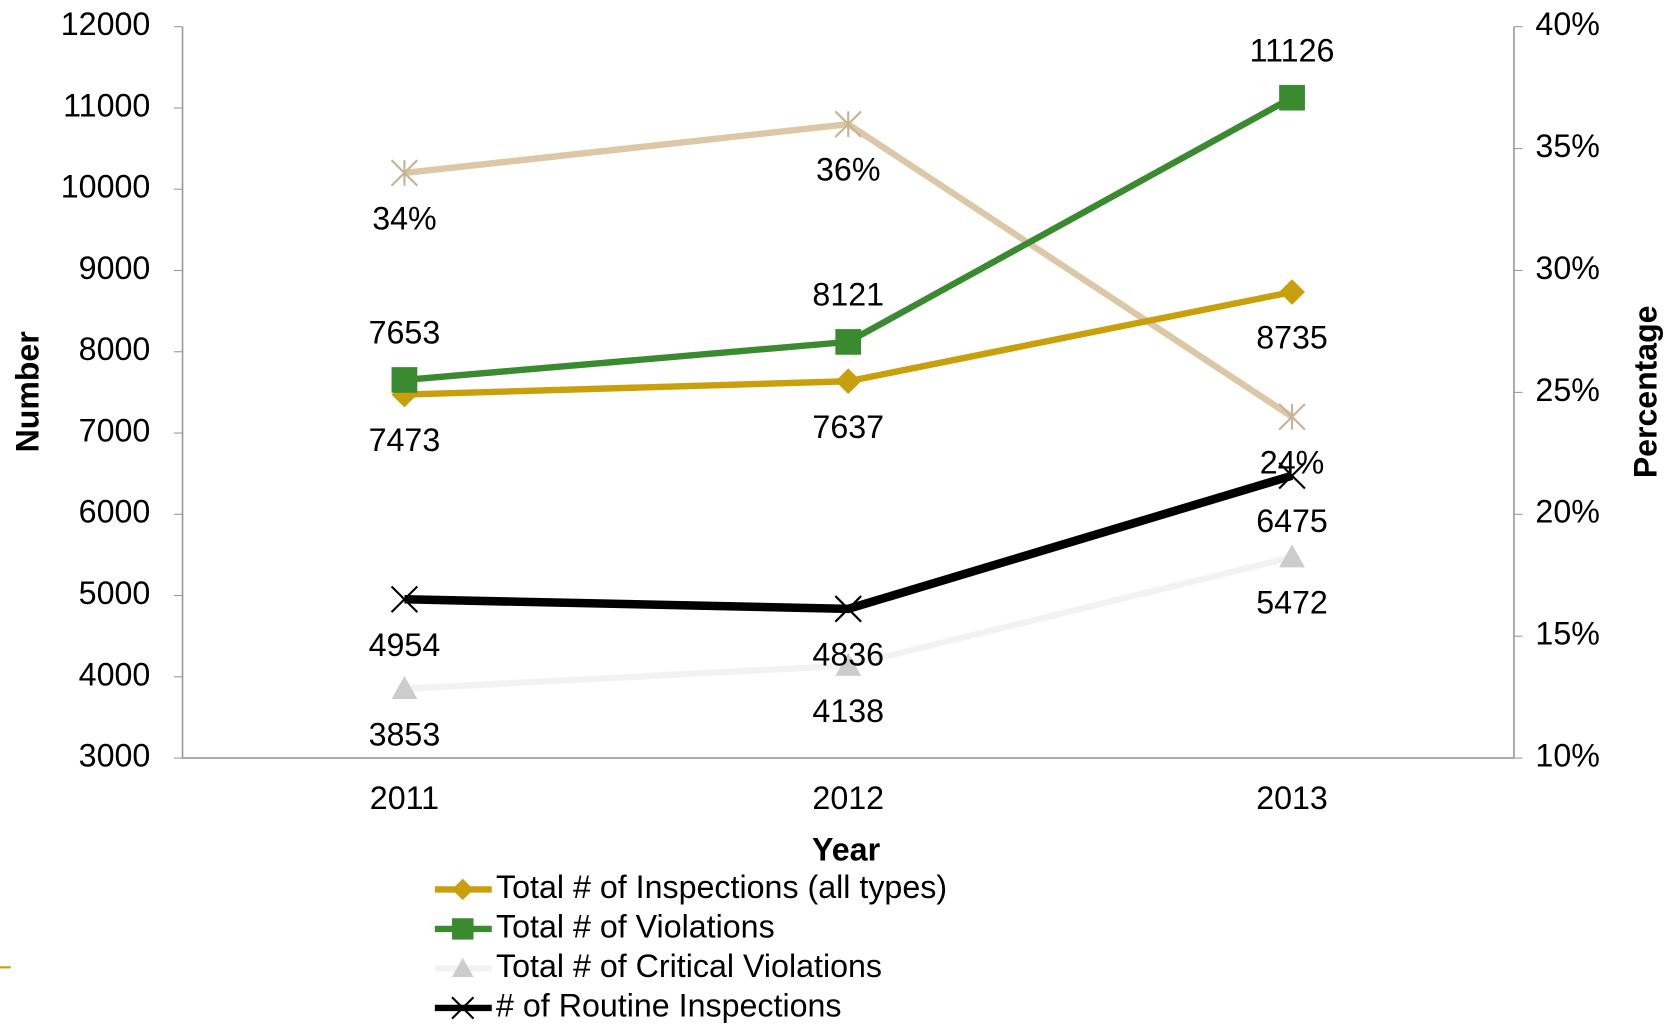 This screenshot has height=1030, width=1675. I want to click on y-axis-title: Number, so click(27, 391).